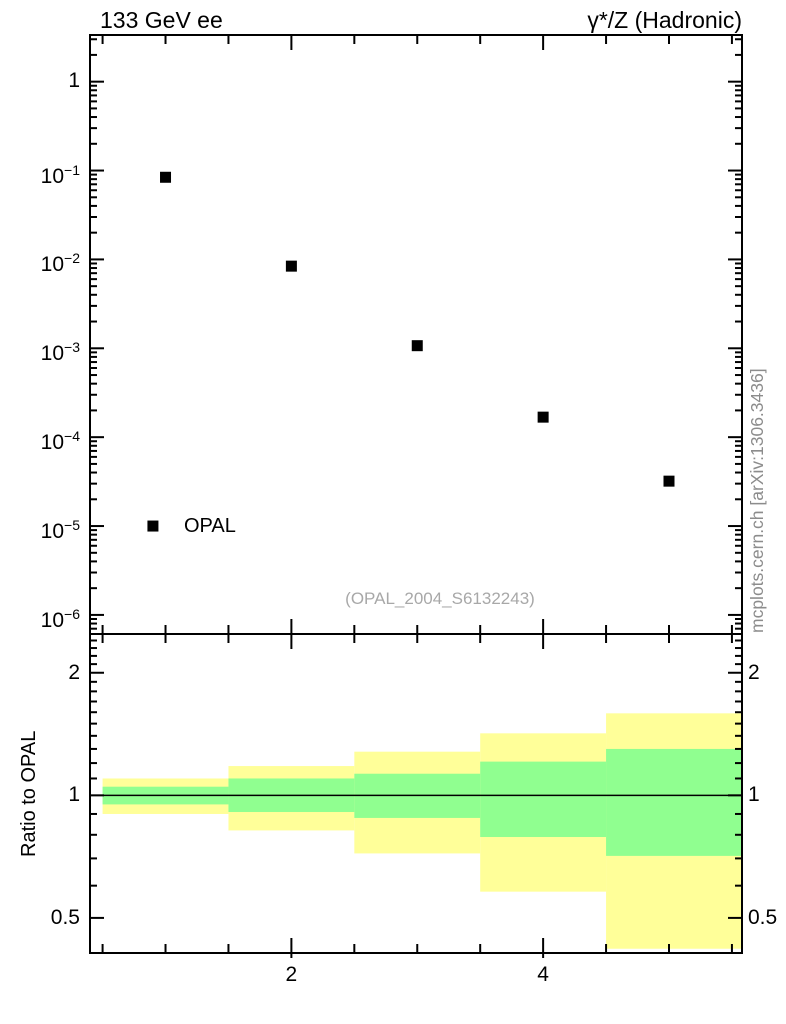 The width and height of the screenshot is (786, 1024). I want to click on process-title: γ*/Z (Hadronic), so click(664, 20).